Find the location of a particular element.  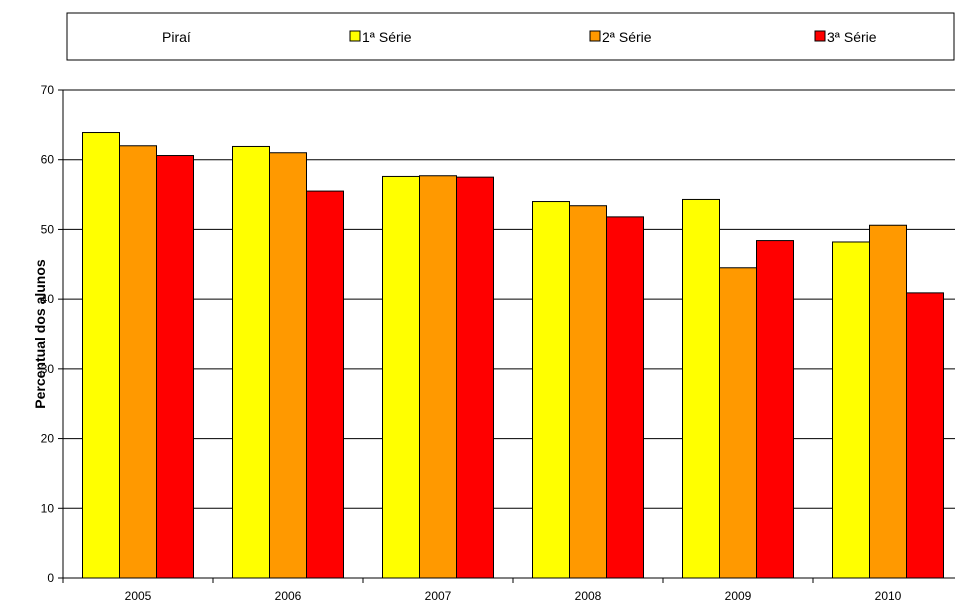

y-tick-label: 30 is located at coordinates (48, 369).